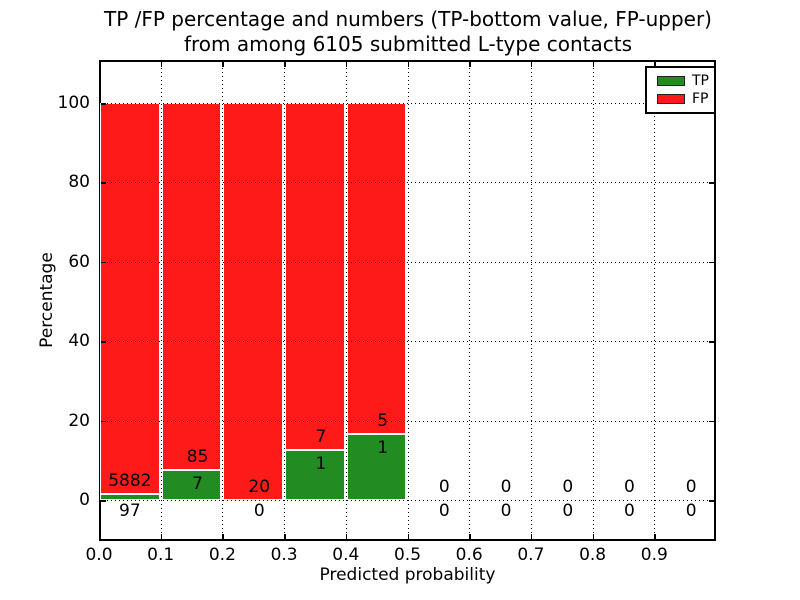  I want to click on x-tick-label: 0.1, so click(161, 555).